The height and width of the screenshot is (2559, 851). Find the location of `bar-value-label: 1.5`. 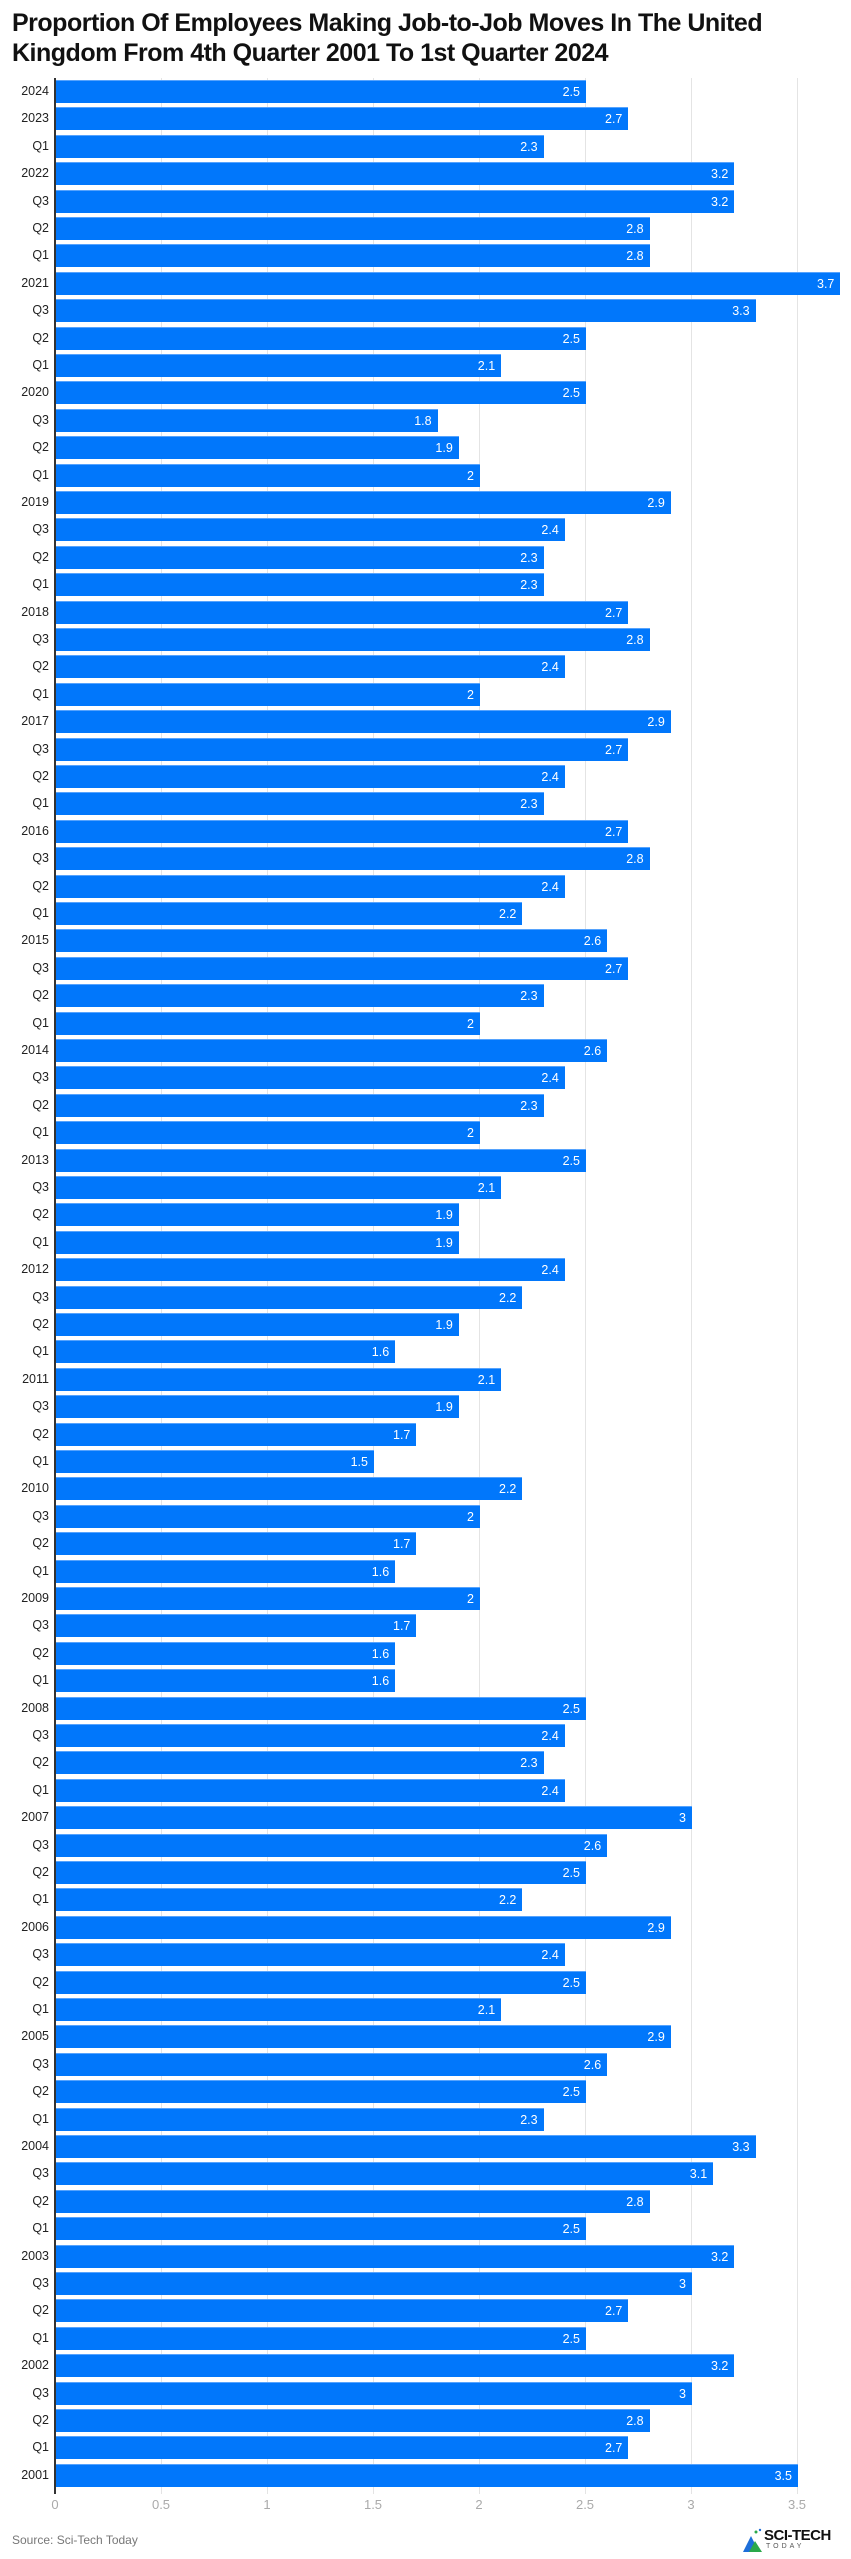

bar-value-label: 1.5 is located at coordinates (359, 1462).